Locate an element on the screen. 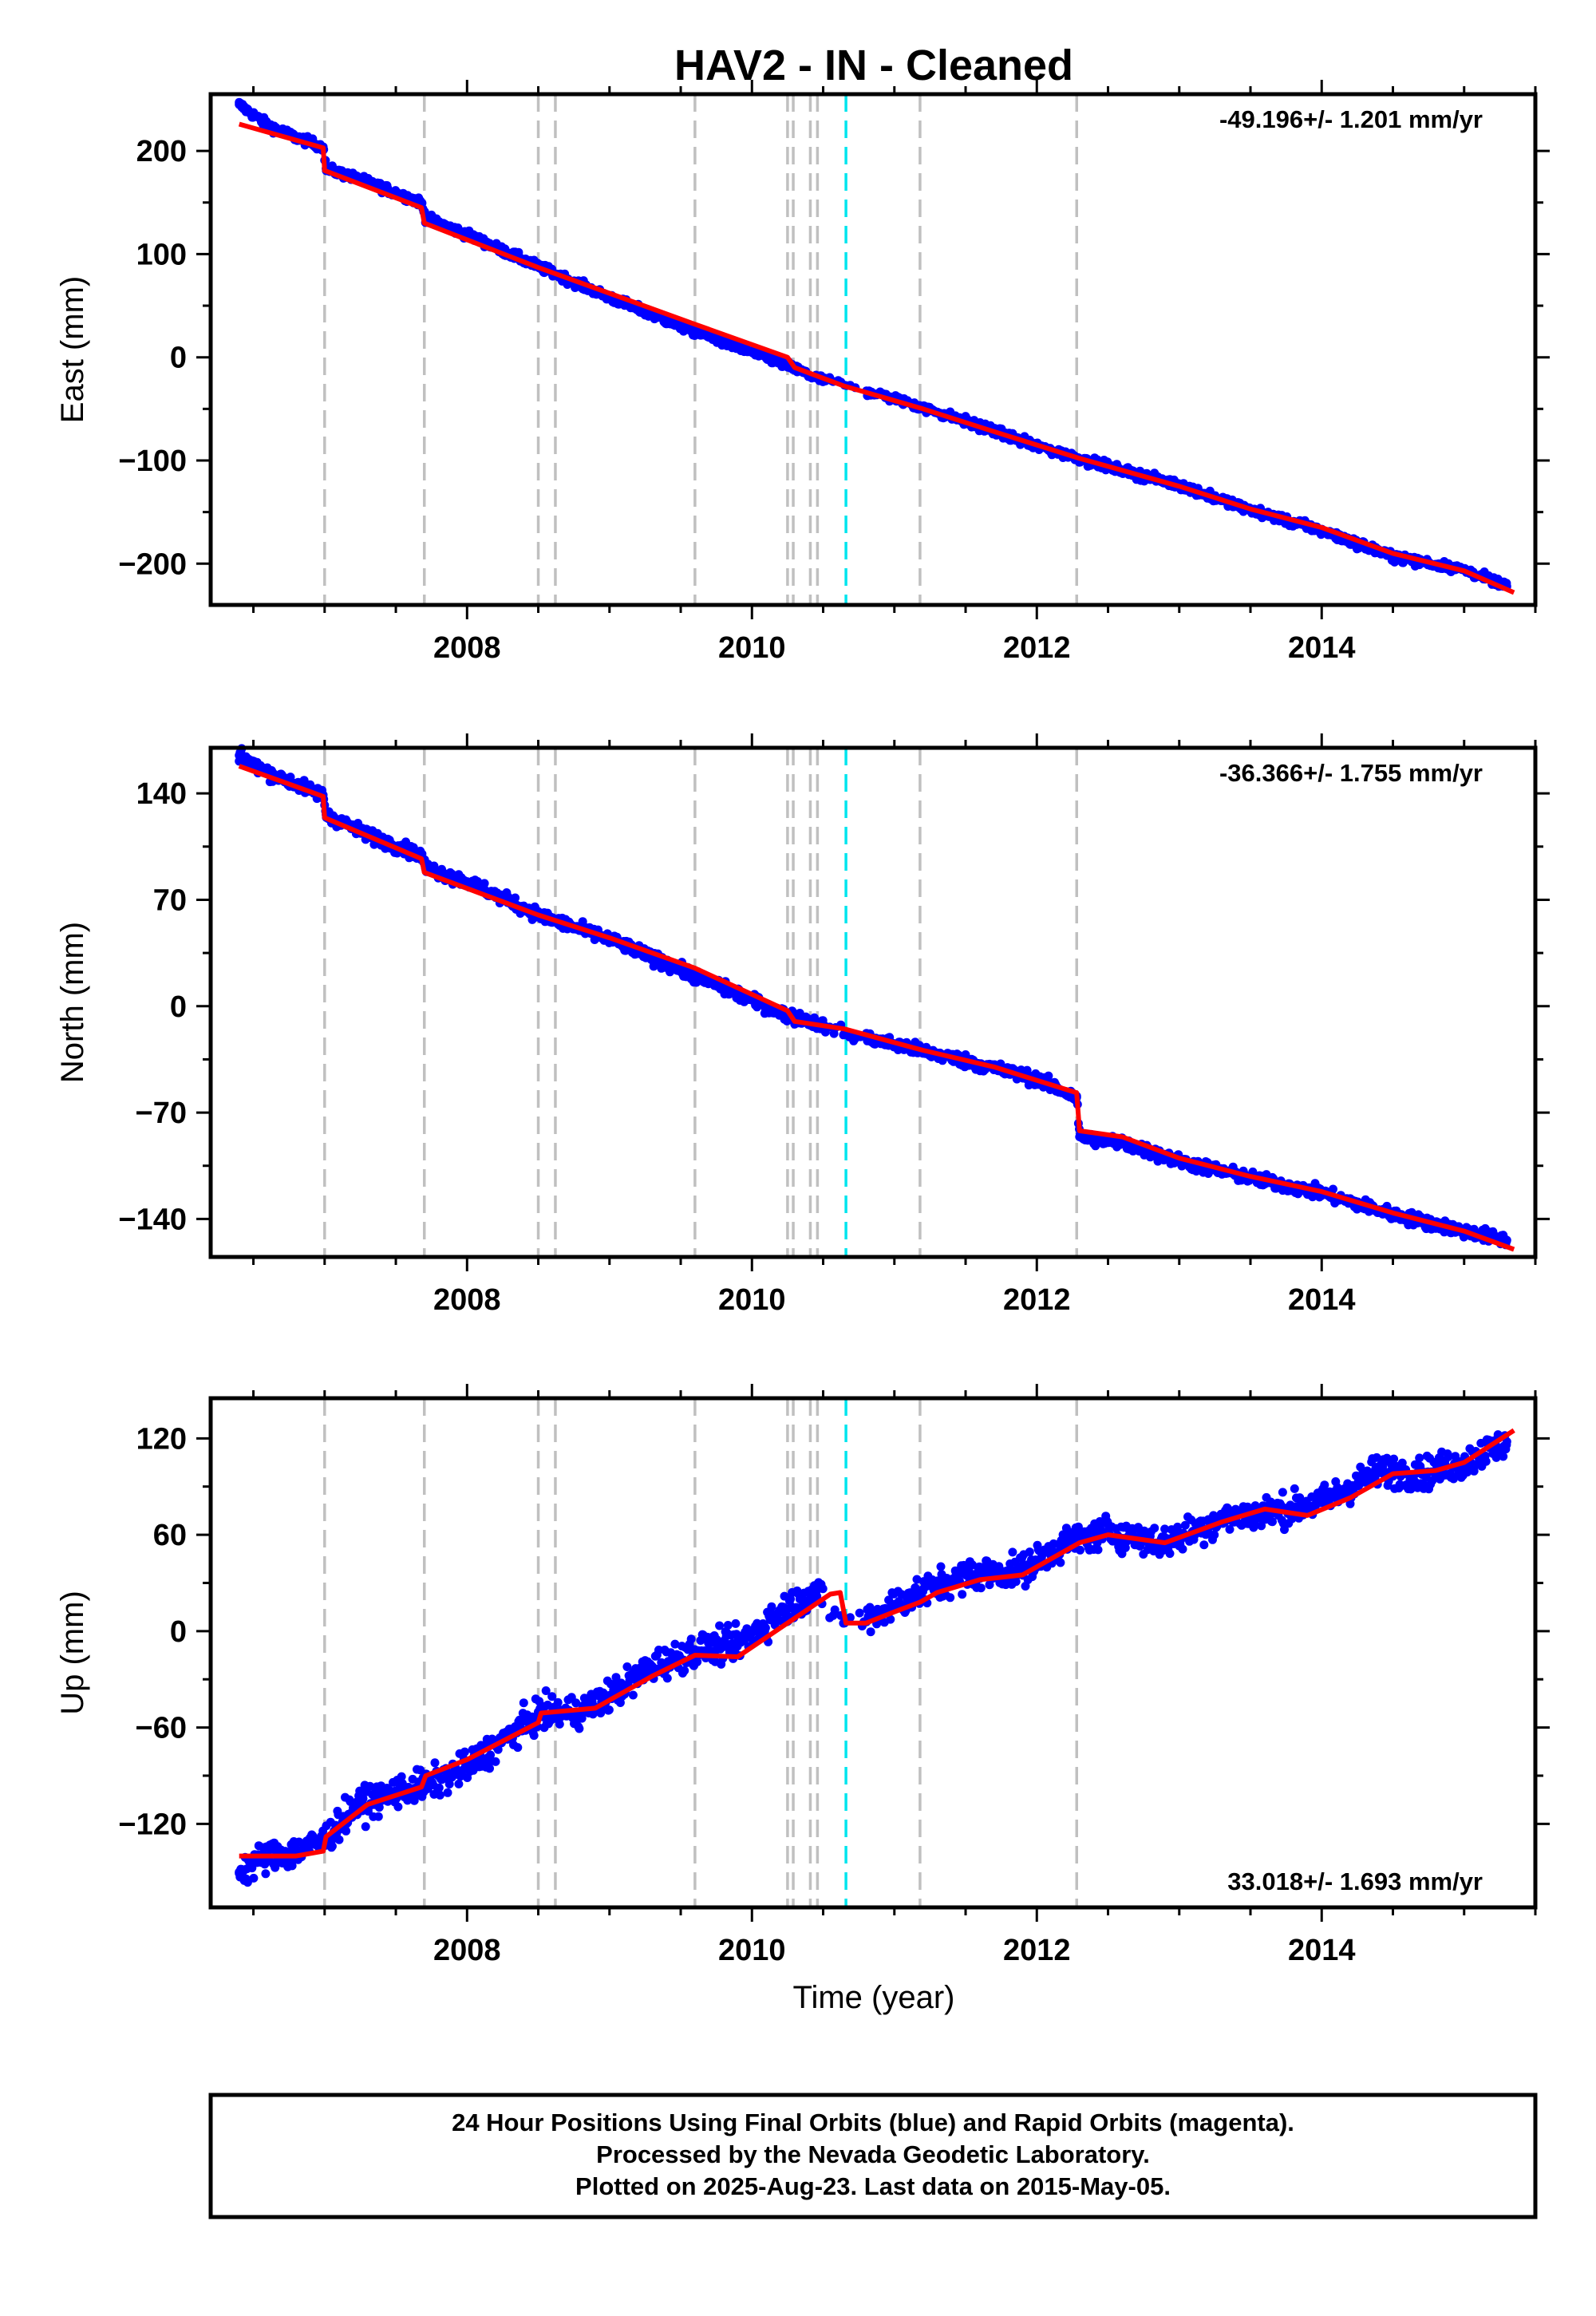  rate-label: 33.018+/- 1.693 mm/yr is located at coordinates (1355, 1881).